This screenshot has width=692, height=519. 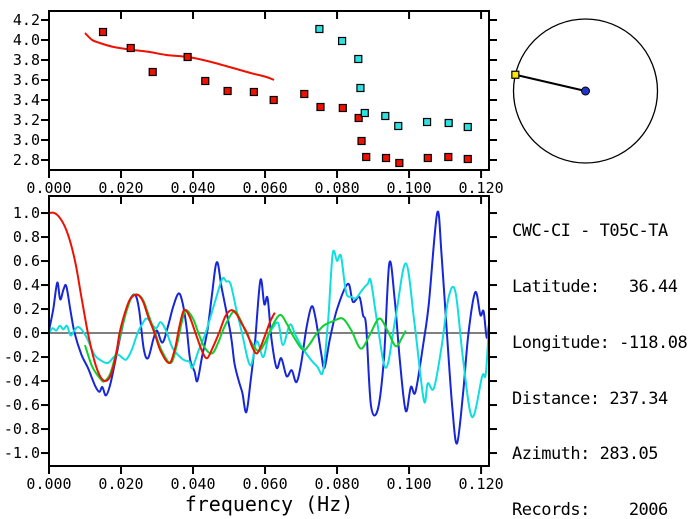 What do you see at coordinates (515, 74) in the screenshot?
I see `azimuth-station-marker` at bounding box center [515, 74].